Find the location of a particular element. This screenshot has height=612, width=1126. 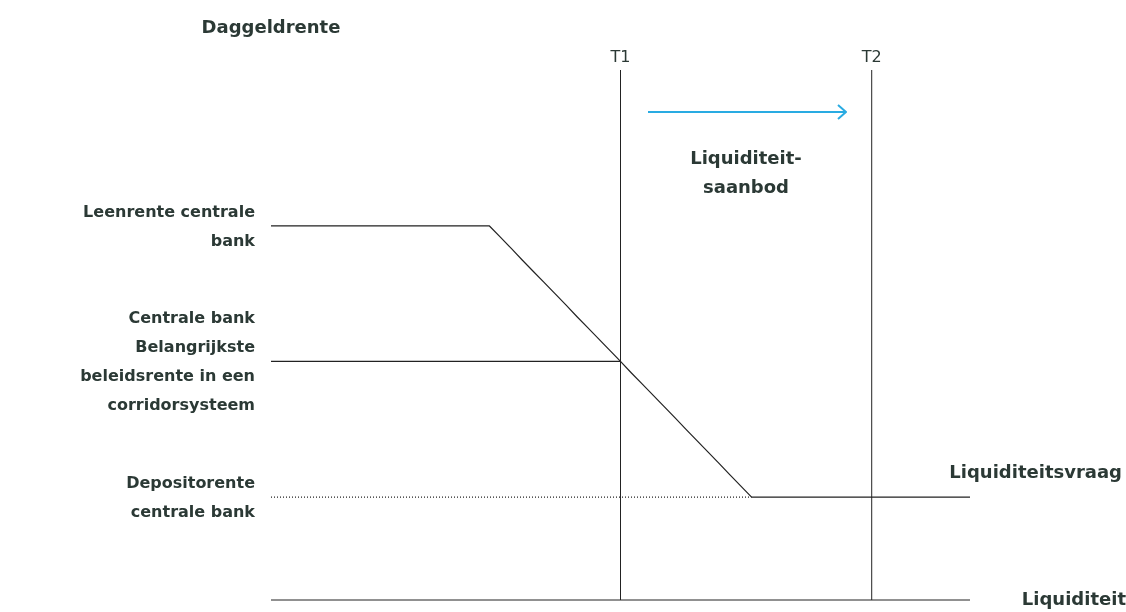

series-label: Centrale bank Belangrijkste beleidsrente in een corridorsysteem is located at coordinates (167, 362).